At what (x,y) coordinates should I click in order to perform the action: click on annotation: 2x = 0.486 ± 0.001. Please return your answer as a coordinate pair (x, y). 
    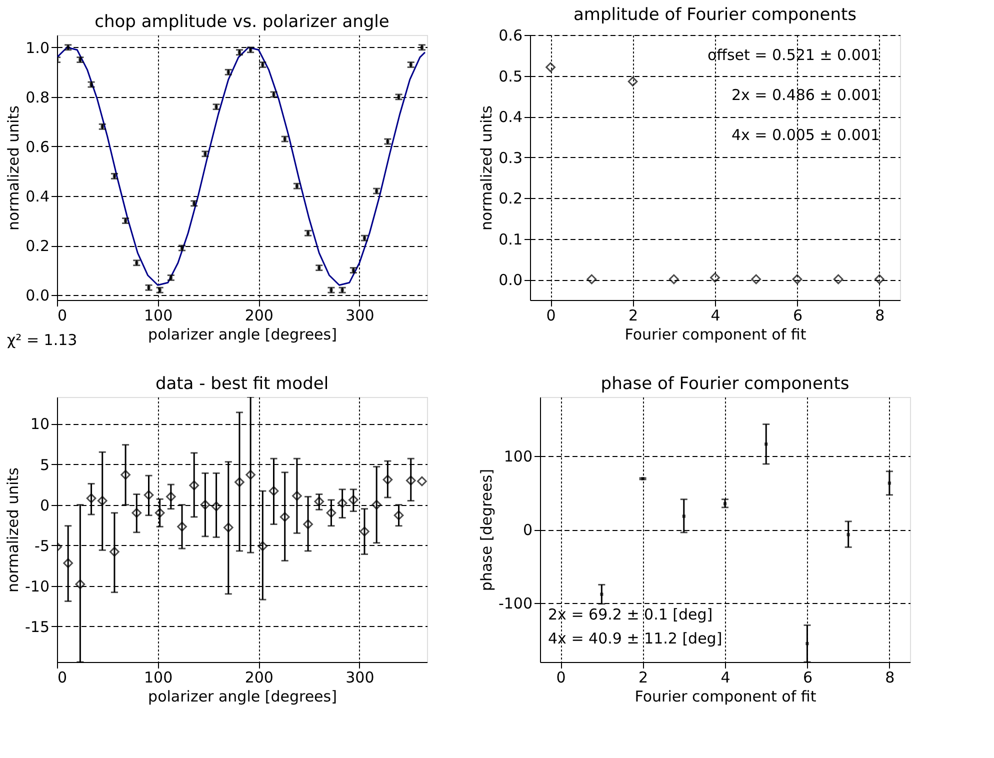
    Looking at the image, I should click on (805, 95).